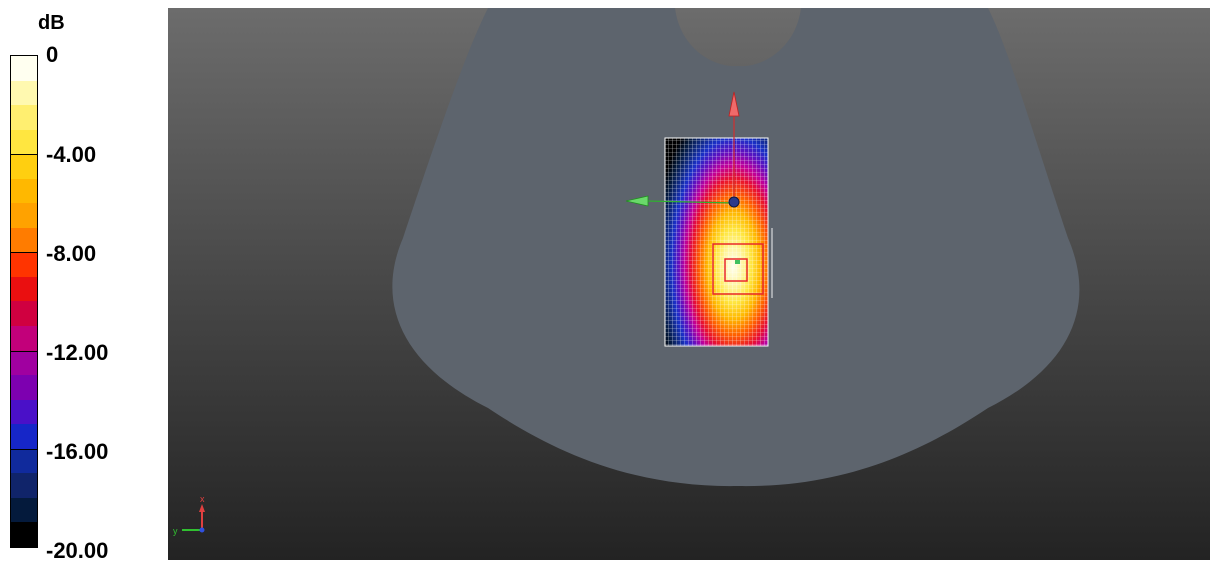 This screenshot has height=563, width=1210. Describe the element at coordinates (77, 550) in the screenshot. I see `legend-tick-5: -20.00` at that location.